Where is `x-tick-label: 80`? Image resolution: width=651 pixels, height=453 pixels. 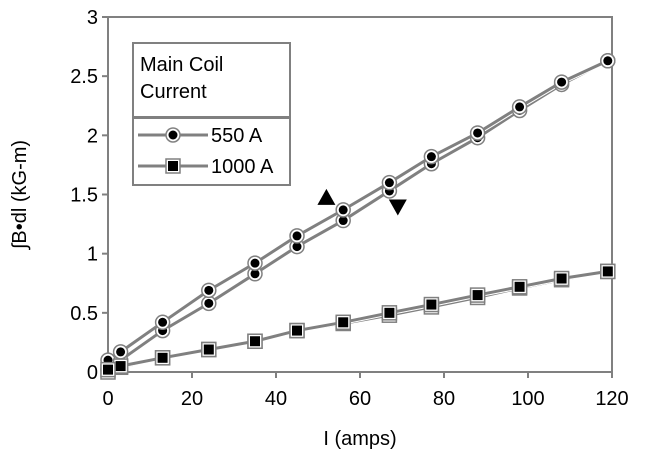 x-tick-label: 80 is located at coordinates (444, 399).